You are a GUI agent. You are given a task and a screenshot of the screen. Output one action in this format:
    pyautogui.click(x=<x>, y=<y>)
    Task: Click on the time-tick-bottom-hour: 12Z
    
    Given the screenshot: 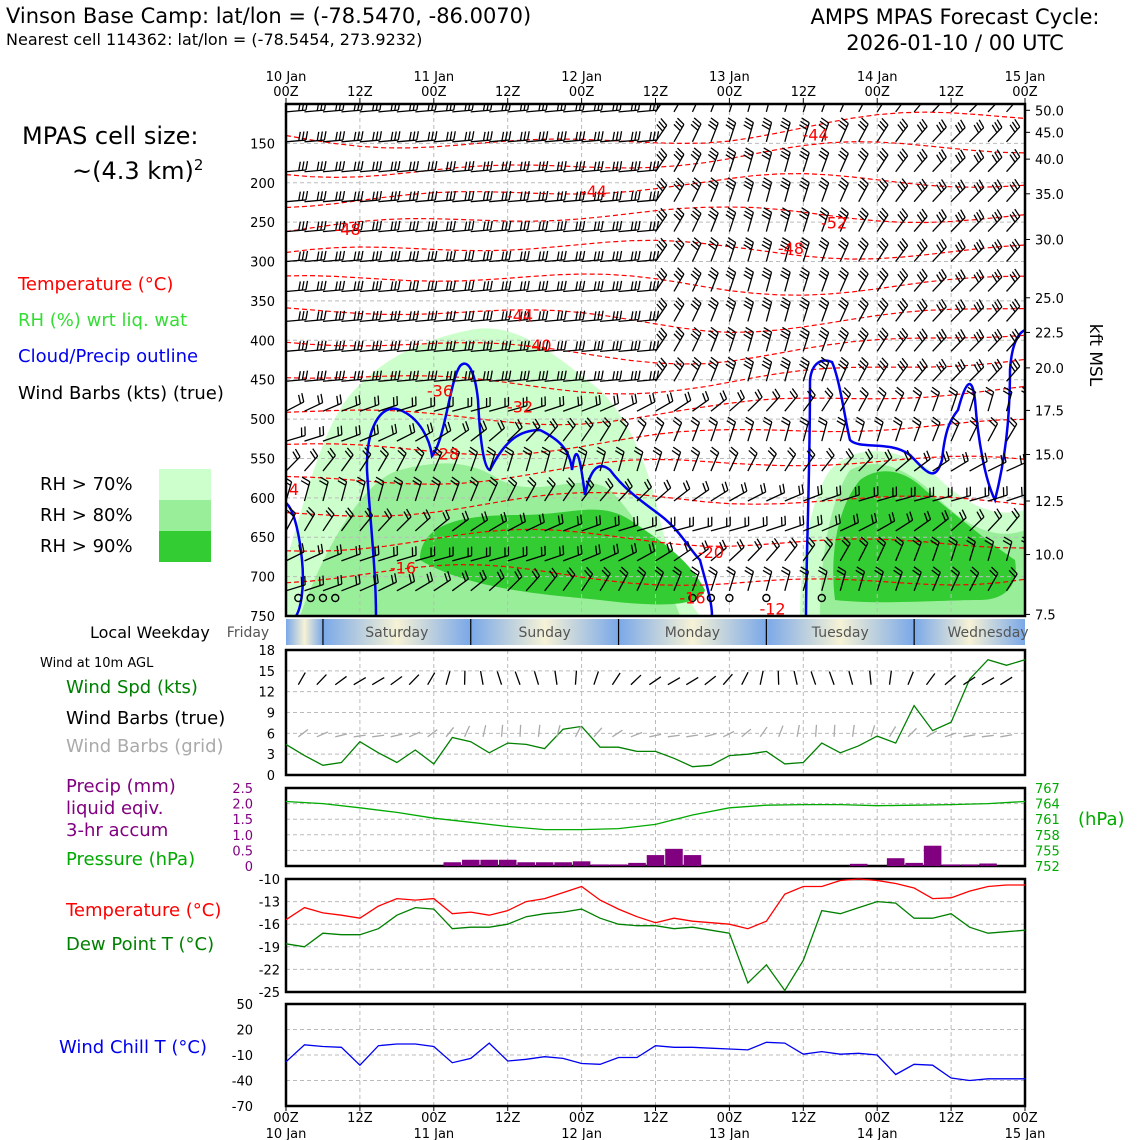 What is the action you would take?
    pyautogui.click(x=951, y=1118)
    